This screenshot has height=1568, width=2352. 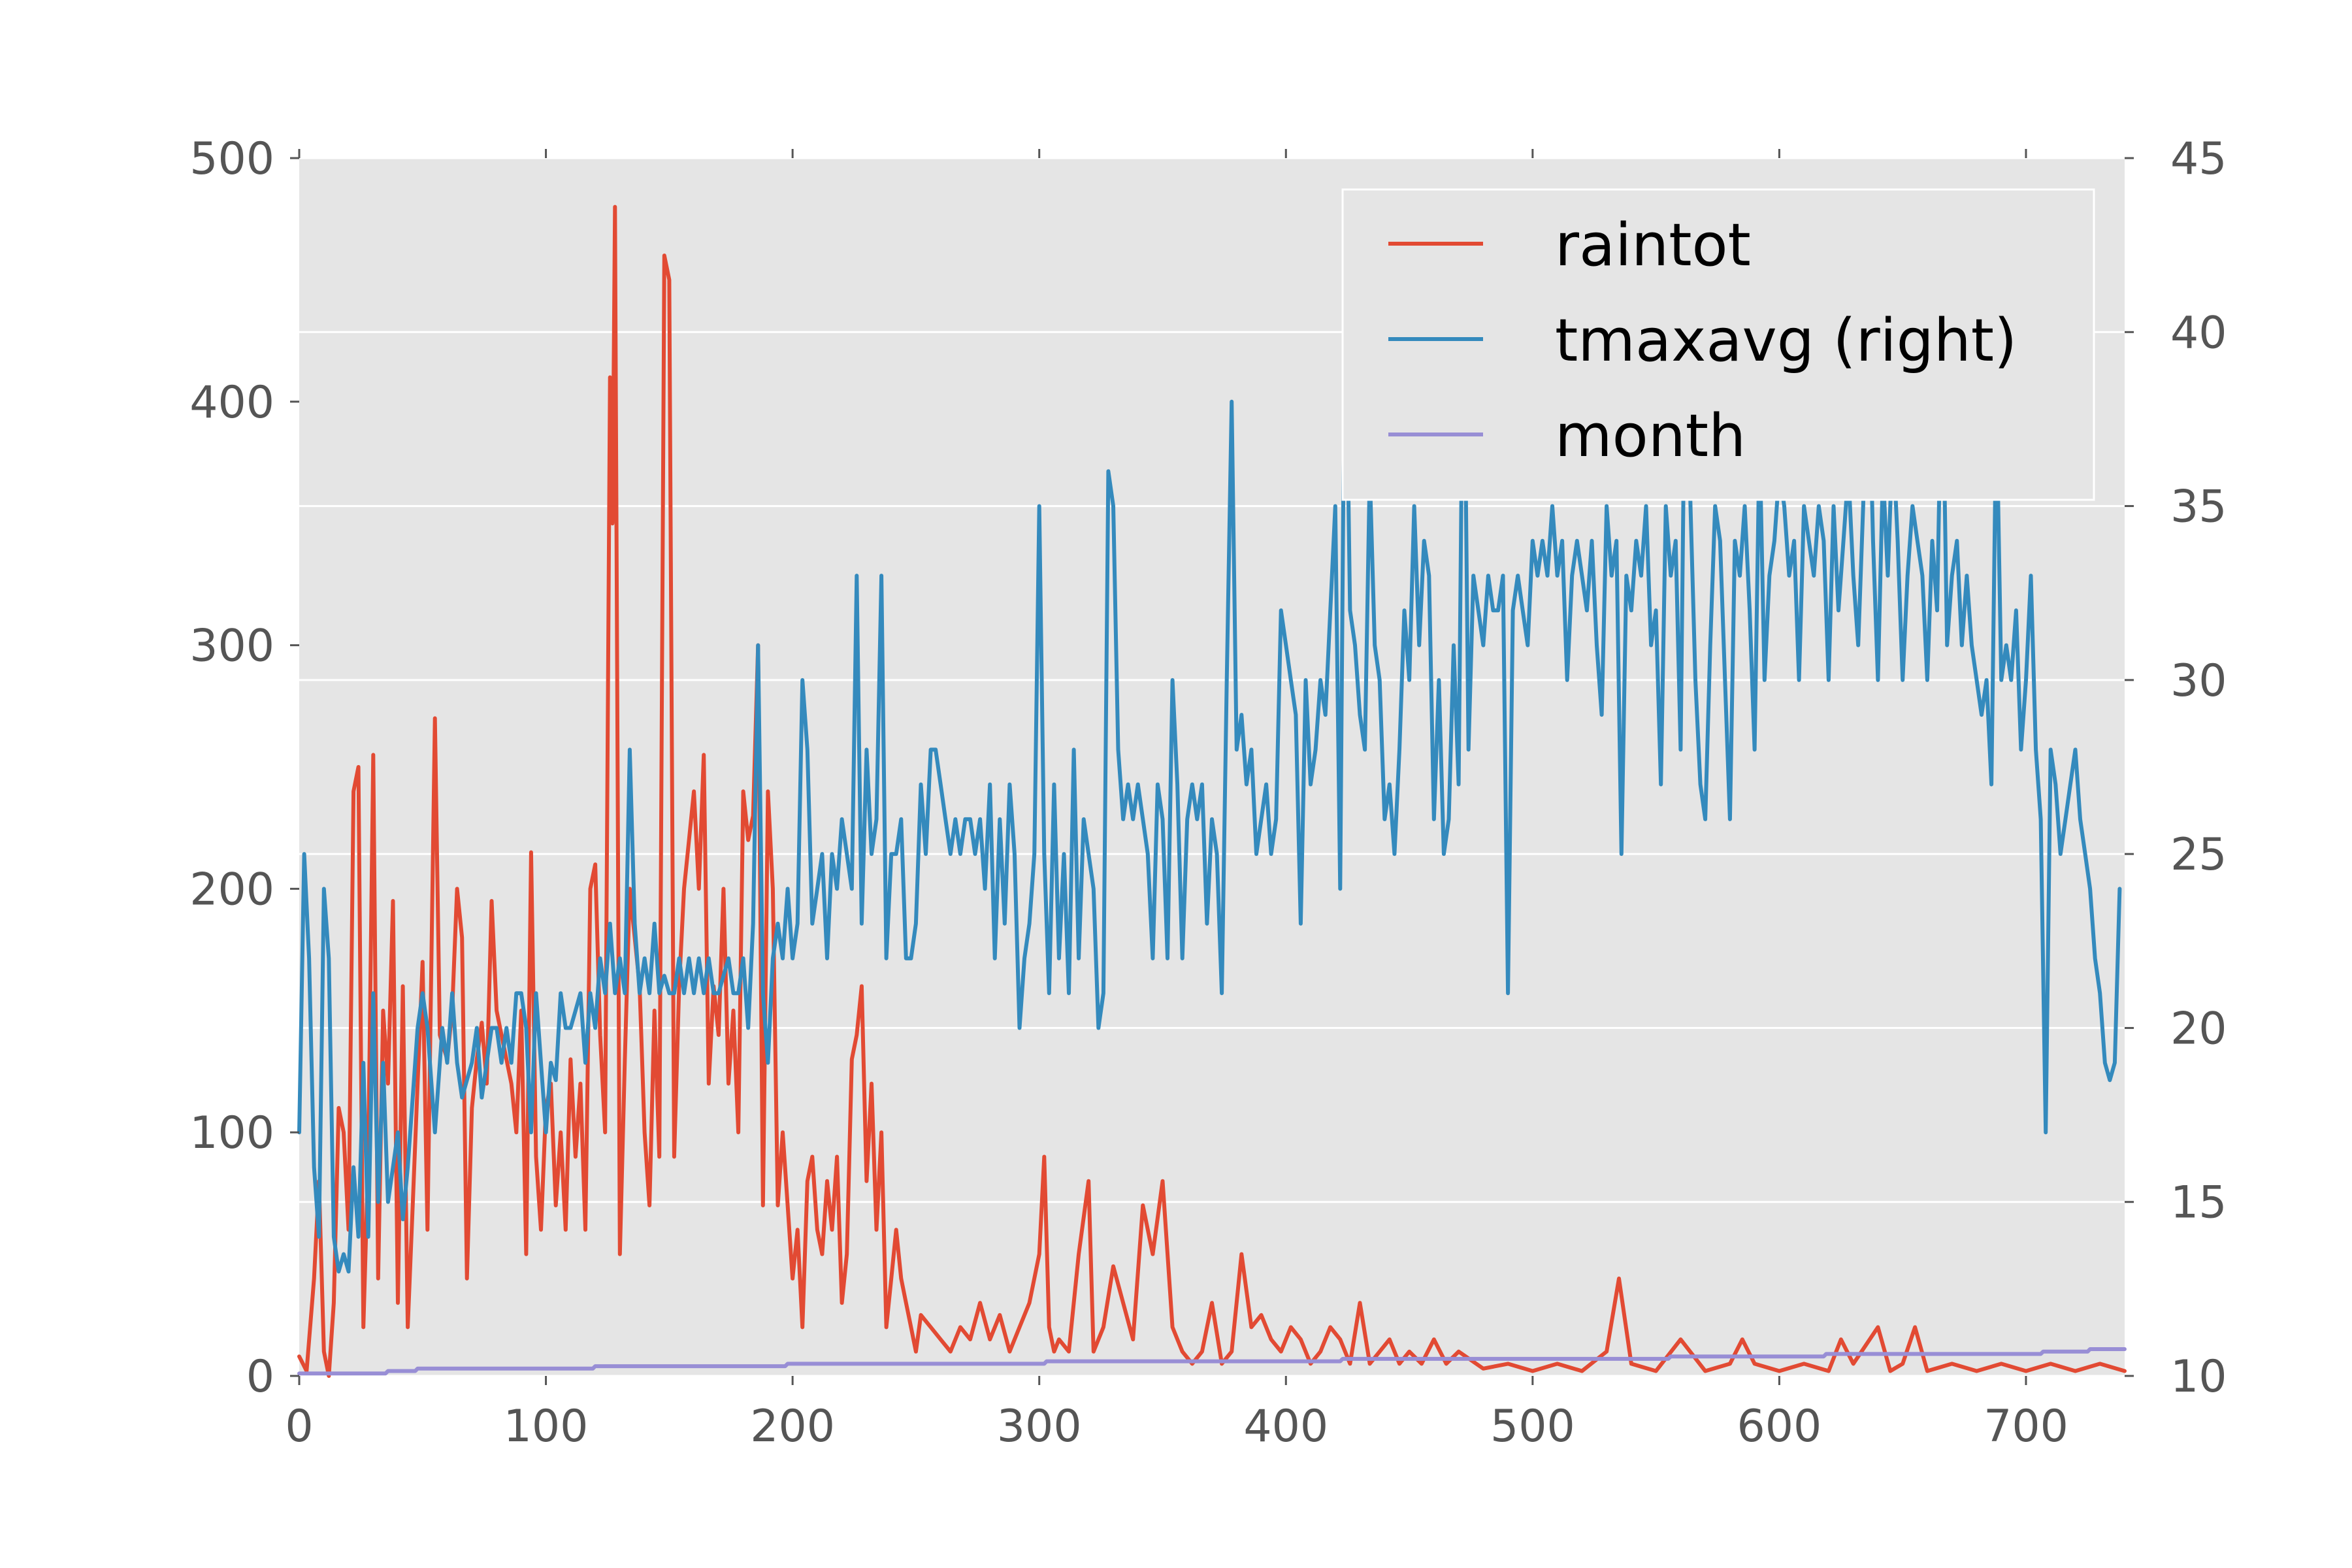 What do you see at coordinates (792, 1426) in the screenshot?
I see `x-tick-label: 200` at bounding box center [792, 1426].